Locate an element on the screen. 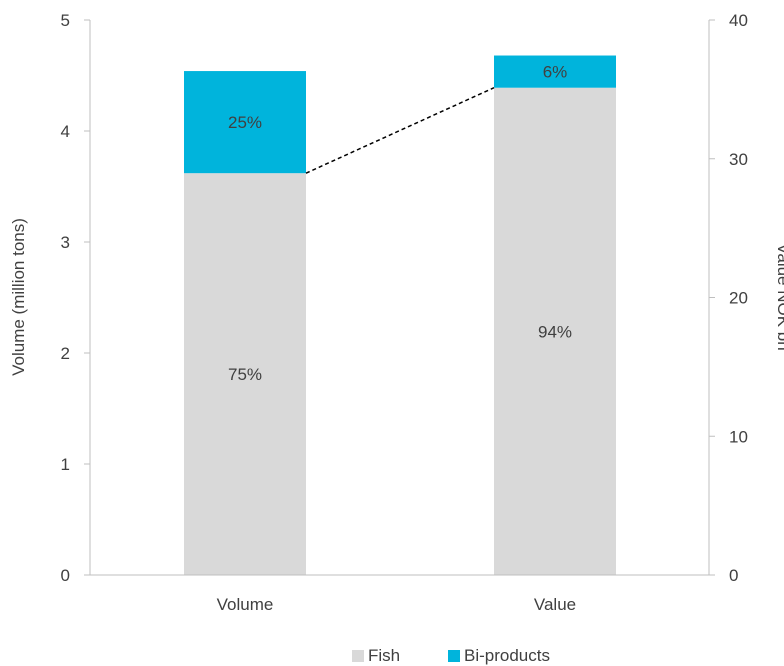 Image resolution: width=784 pixels, height=666 pixels. right-tick-label: 30 is located at coordinates (738, 159).